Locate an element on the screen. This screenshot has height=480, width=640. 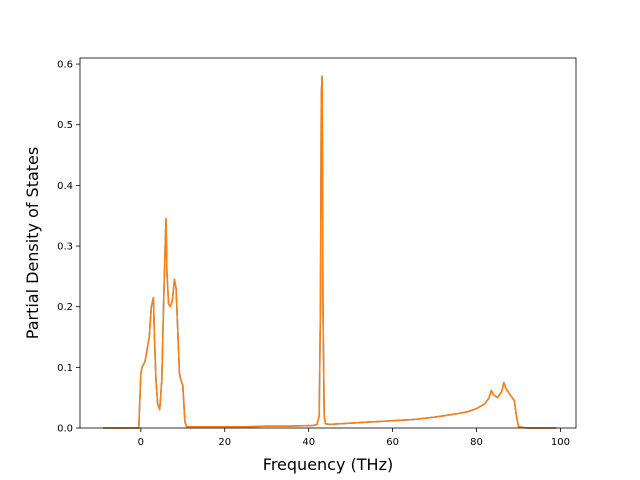
x-tick-label: 80 is located at coordinates (476, 442).